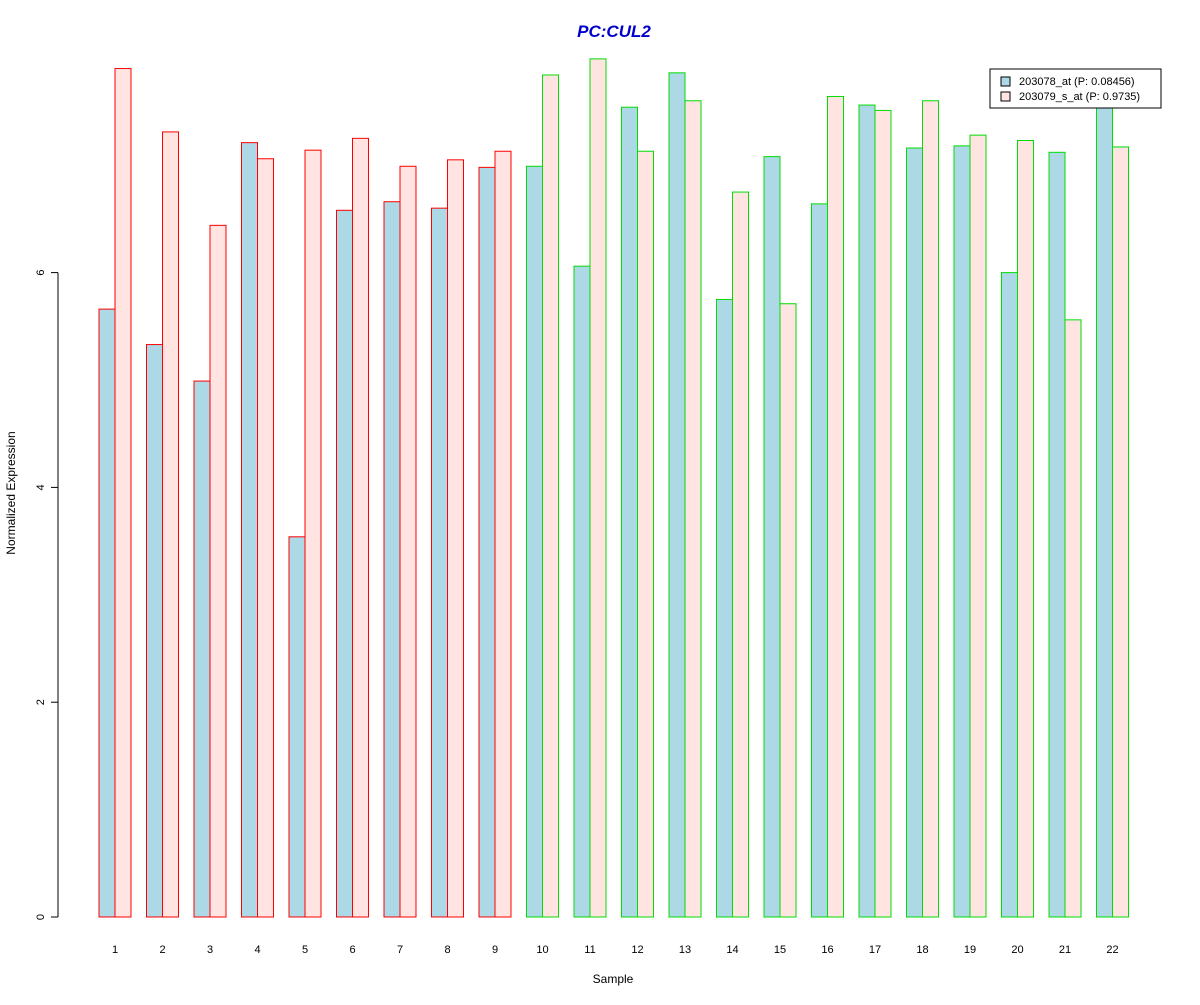 The width and height of the screenshot is (1200, 1005). What do you see at coordinates (400, 950) in the screenshot?
I see `x-tick-label: 7` at bounding box center [400, 950].